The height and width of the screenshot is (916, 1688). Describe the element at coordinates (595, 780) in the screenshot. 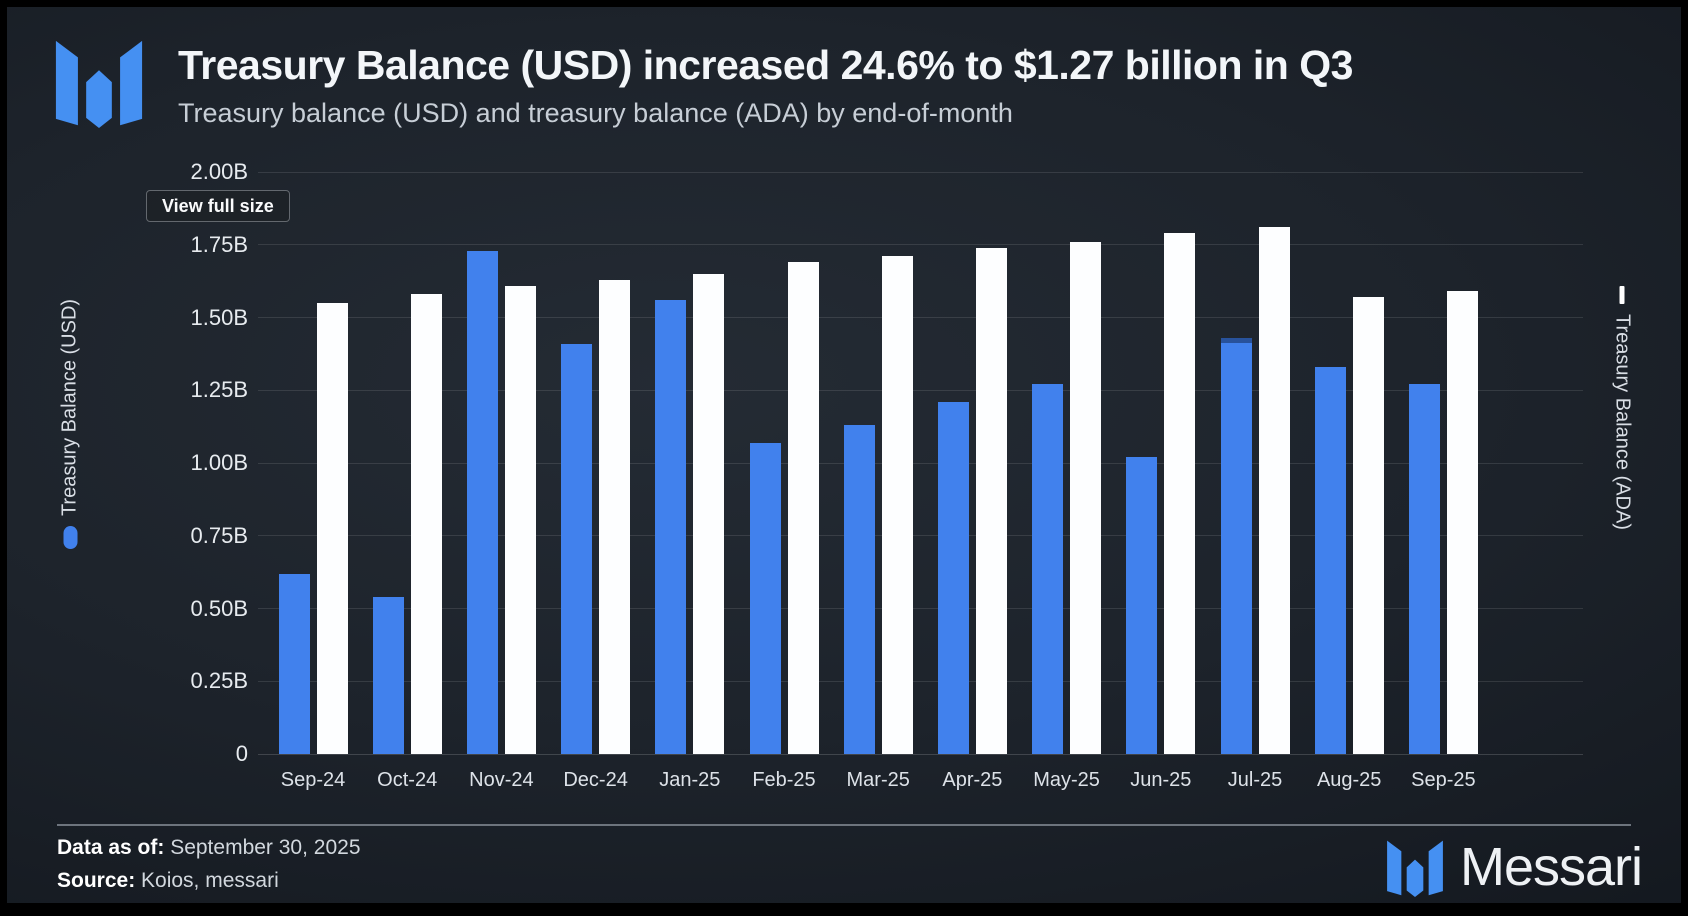

I see `x-axis-tick-Dec-24: Dec-24` at that location.